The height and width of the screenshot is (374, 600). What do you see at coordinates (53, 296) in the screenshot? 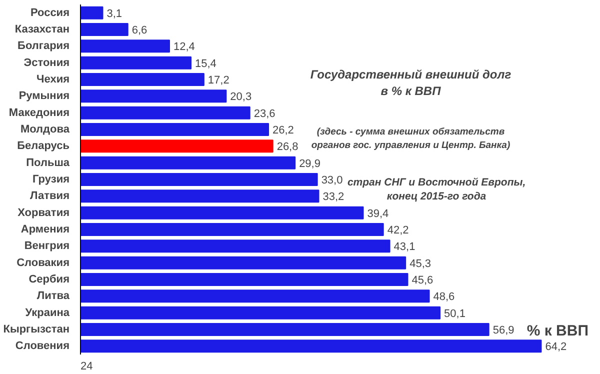
I see `y-tick-label: Литва` at bounding box center [53, 296].